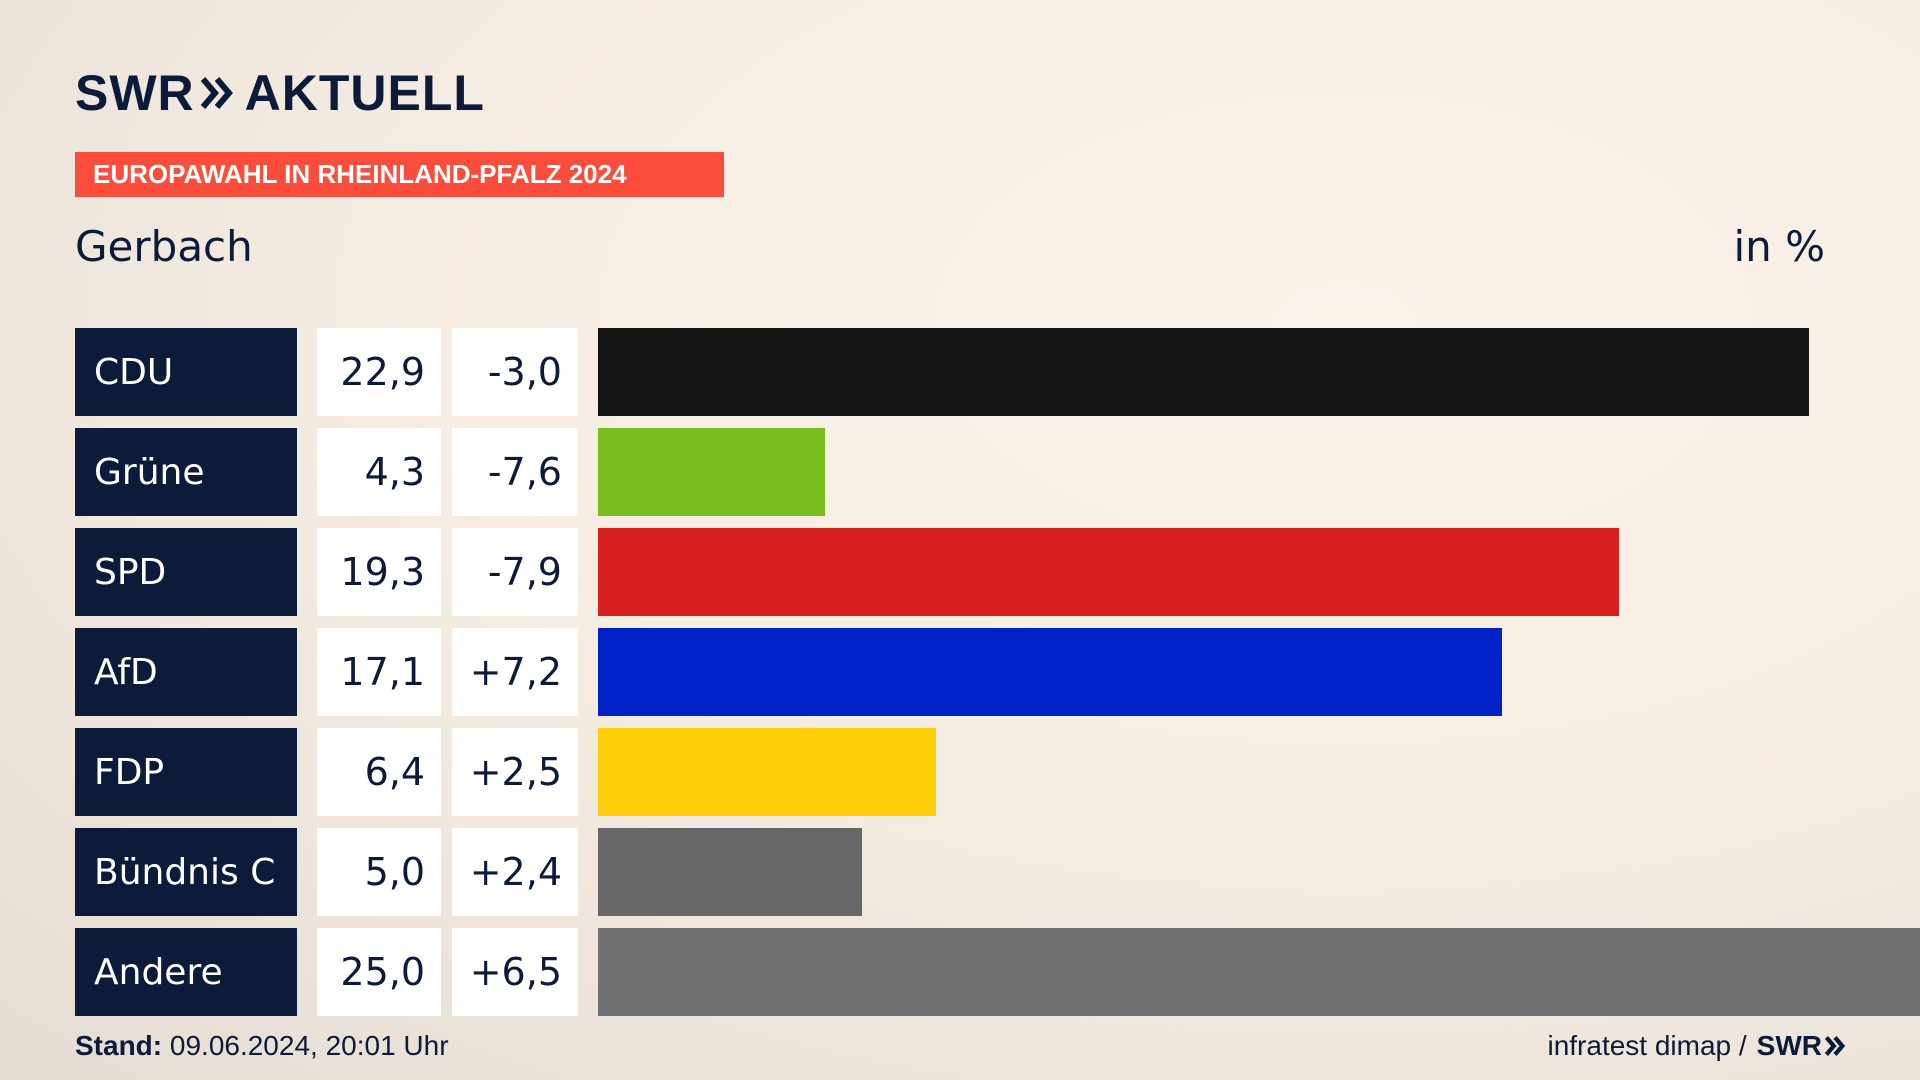 This screenshot has height=1080, width=1920. I want to click on vote-change-value: +2,4, so click(515, 872).